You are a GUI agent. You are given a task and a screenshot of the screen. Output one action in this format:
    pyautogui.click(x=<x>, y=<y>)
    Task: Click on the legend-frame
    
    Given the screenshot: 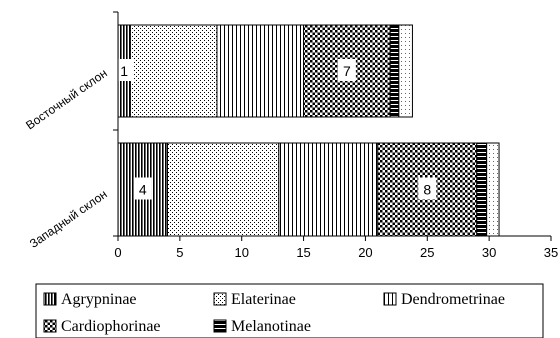 What is the action you would take?
    pyautogui.click(x=289, y=310)
    